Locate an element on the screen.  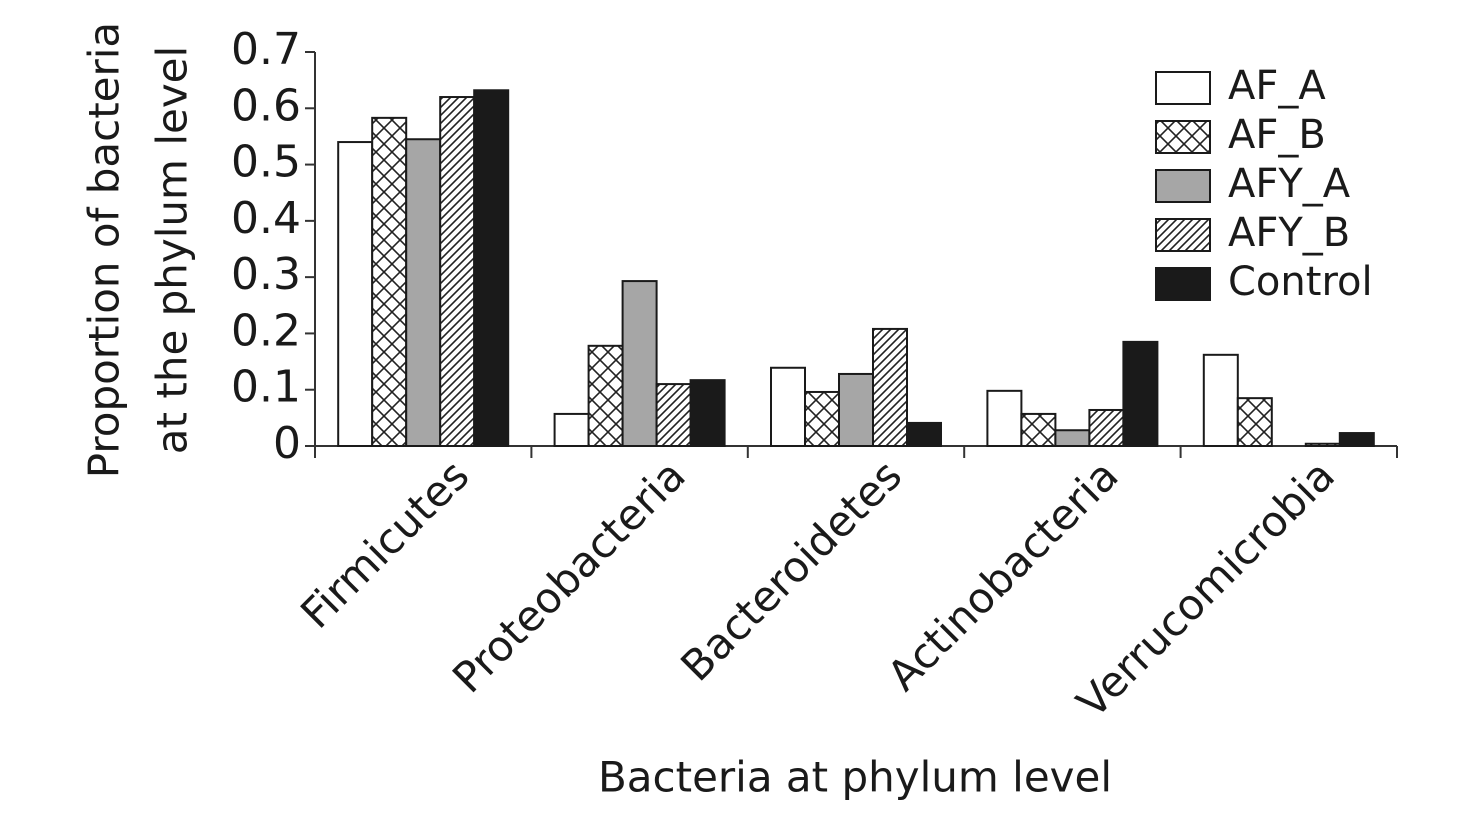
legend-label: Control is located at coordinates (1300, 282).